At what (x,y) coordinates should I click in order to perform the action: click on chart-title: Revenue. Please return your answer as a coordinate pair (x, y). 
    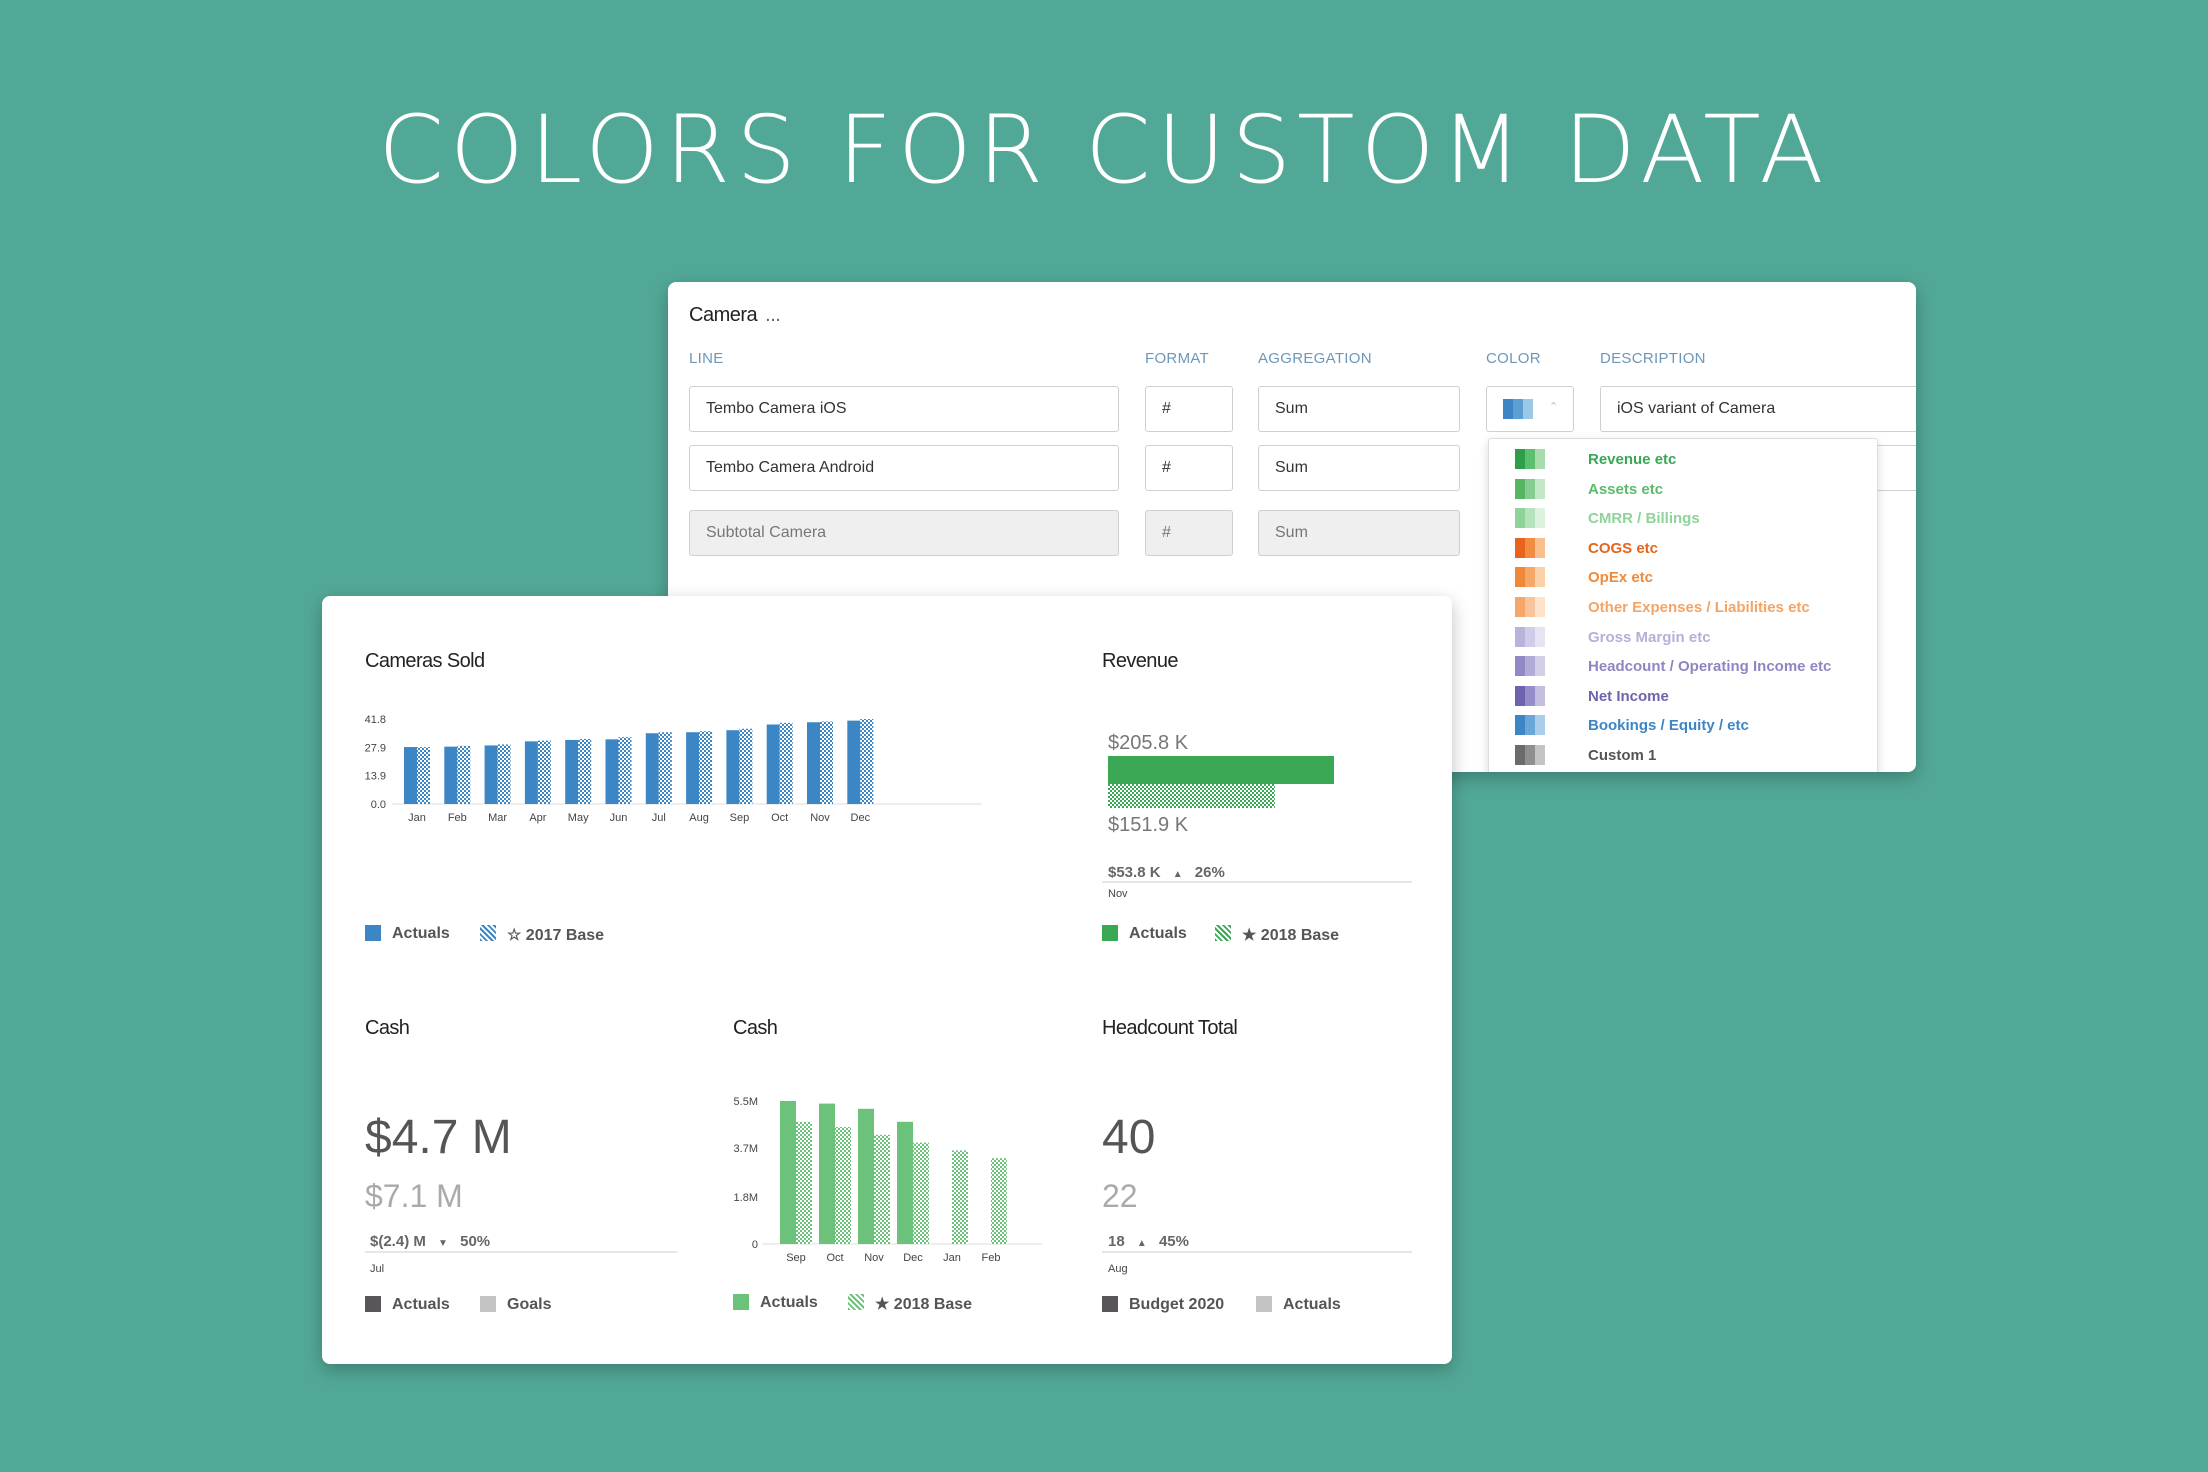
    Looking at the image, I should click on (1140, 661).